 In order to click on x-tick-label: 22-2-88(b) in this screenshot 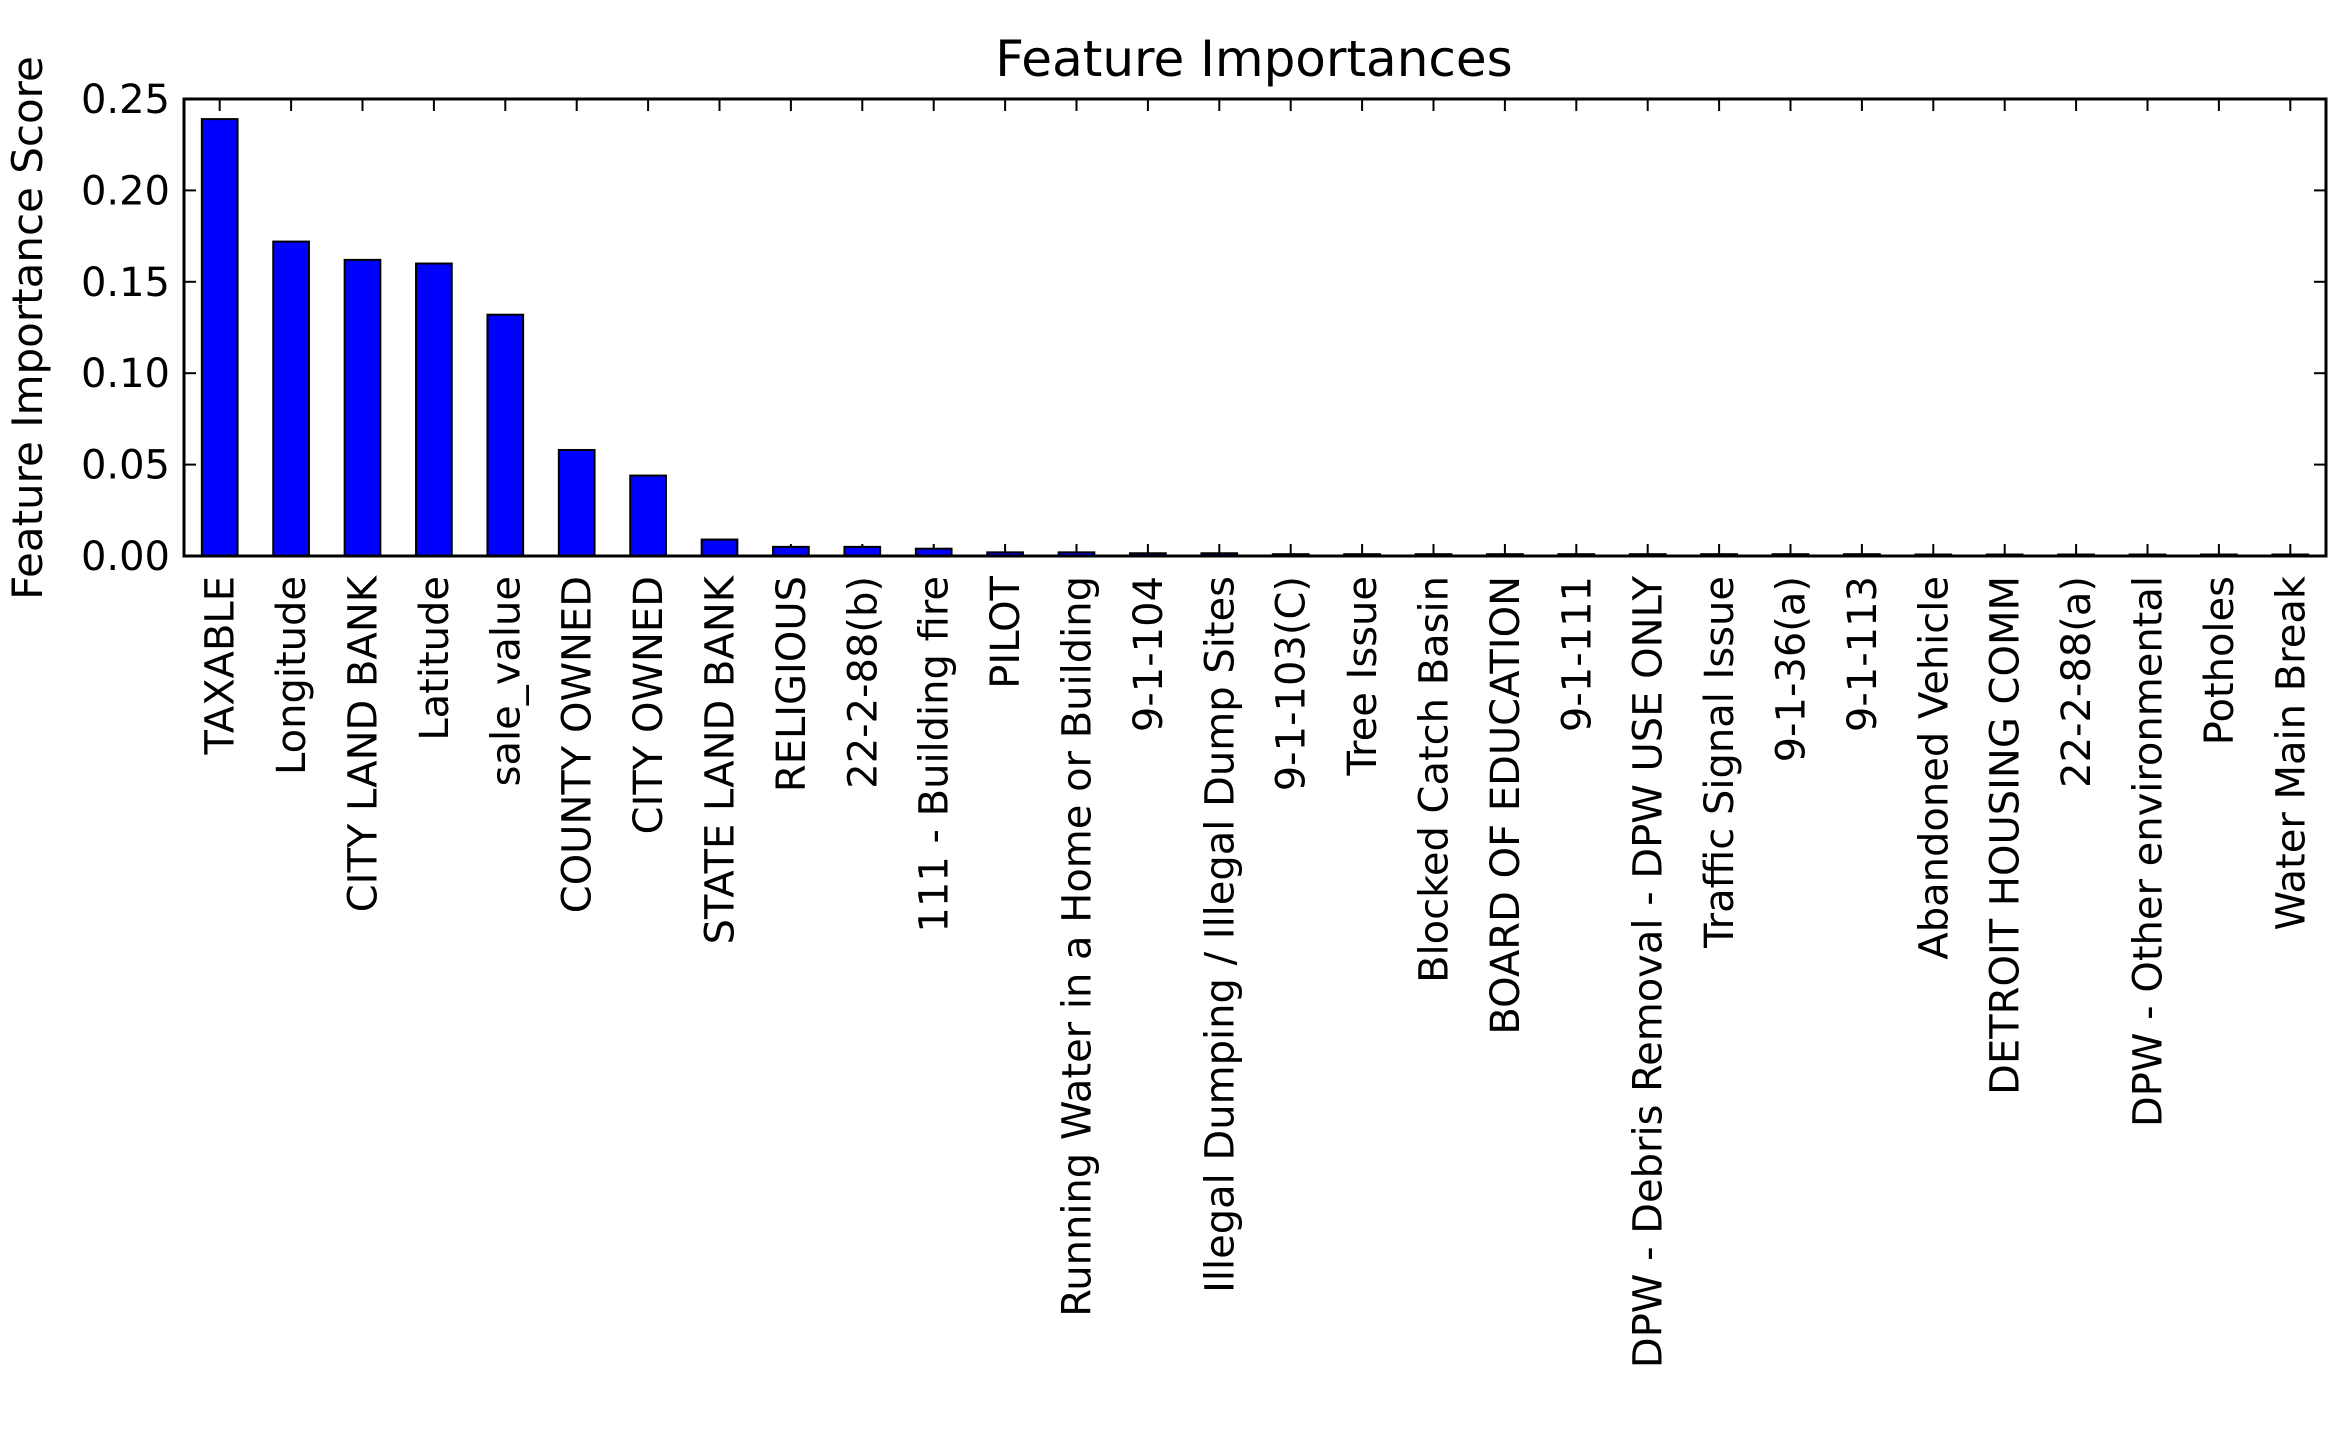, I will do `click(863, 682)`.